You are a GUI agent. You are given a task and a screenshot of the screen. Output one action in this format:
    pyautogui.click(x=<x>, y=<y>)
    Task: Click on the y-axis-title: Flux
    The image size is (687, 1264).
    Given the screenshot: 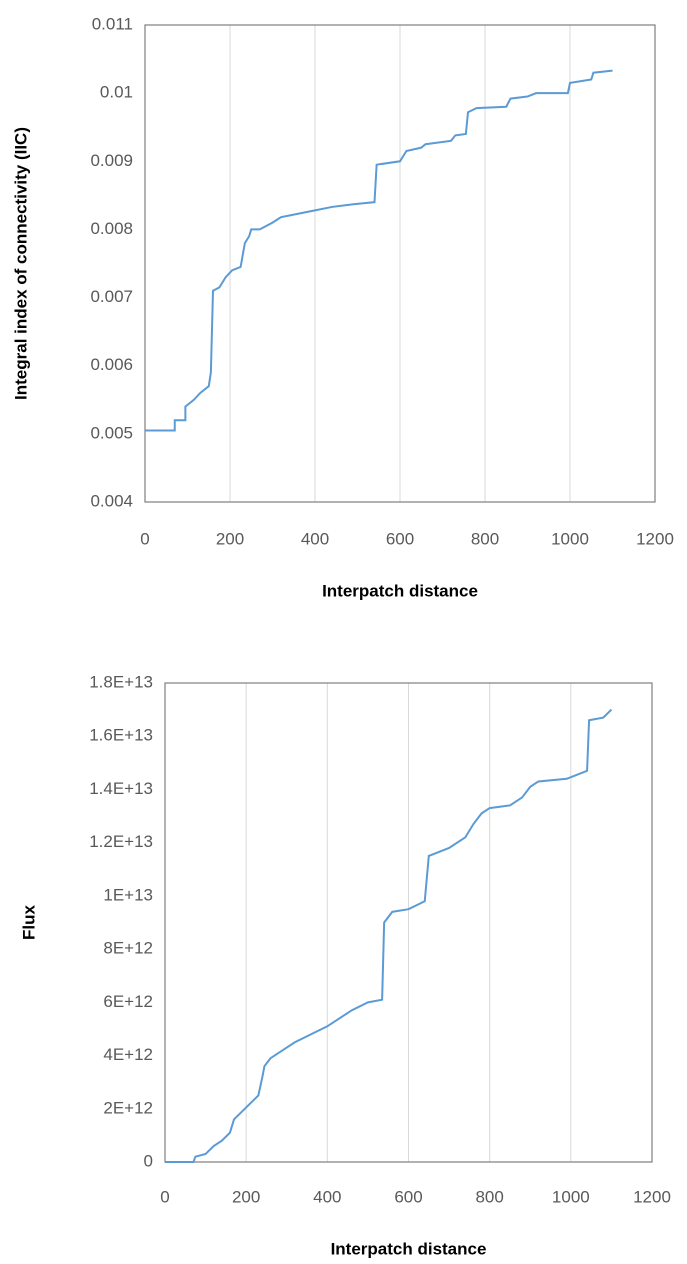 What is the action you would take?
    pyautogui.click(x=28, y=921)
    